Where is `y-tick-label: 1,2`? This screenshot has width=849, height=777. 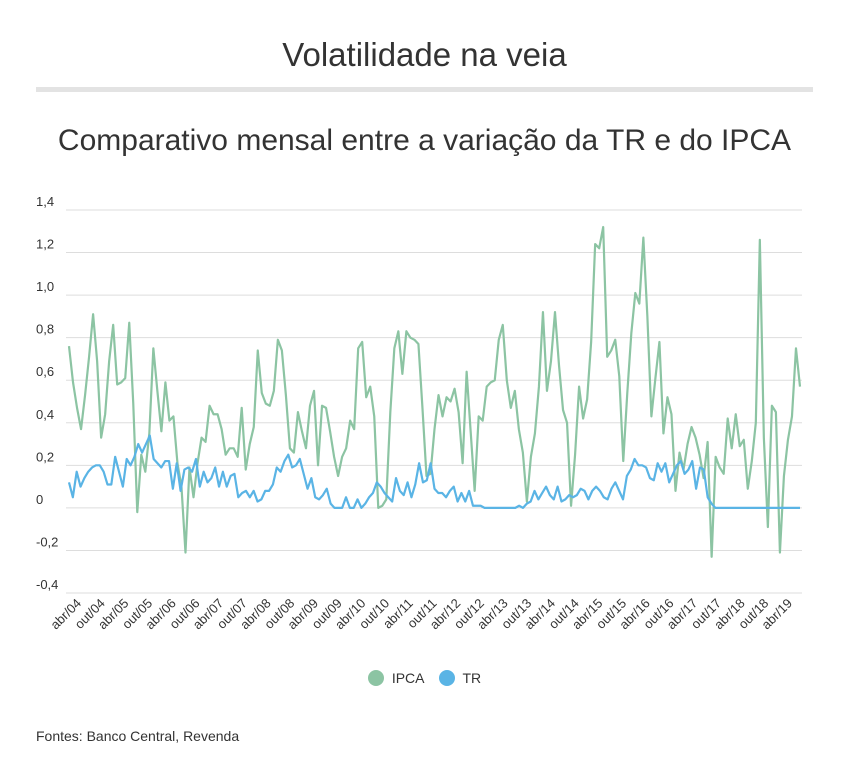 y-tick-label: 1,2 is located at coordinates (45, 244).